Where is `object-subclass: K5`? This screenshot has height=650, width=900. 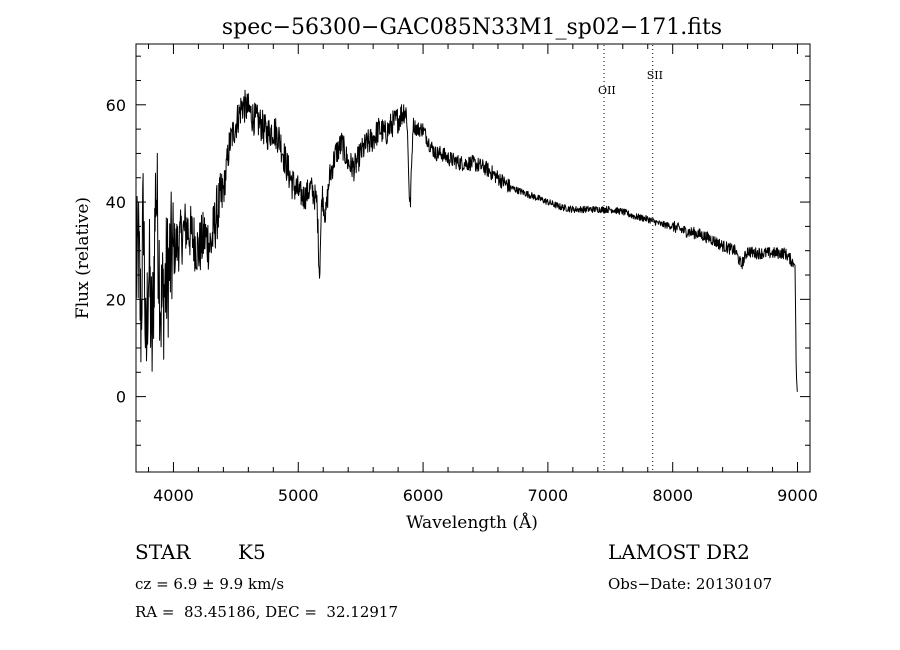 object-subclass: K5 is located at coordinates (252, 552).